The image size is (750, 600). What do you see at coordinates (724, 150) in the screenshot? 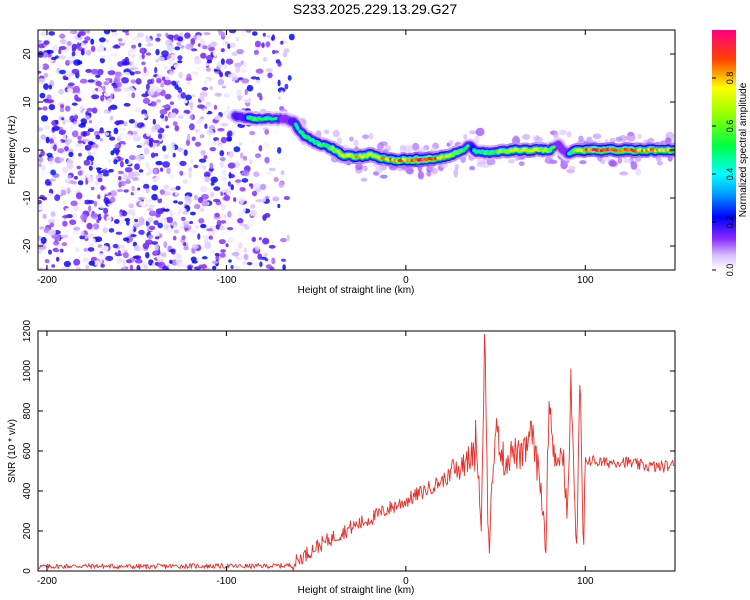
I see `colorbar-gradient` at bounding box center [724, 150].